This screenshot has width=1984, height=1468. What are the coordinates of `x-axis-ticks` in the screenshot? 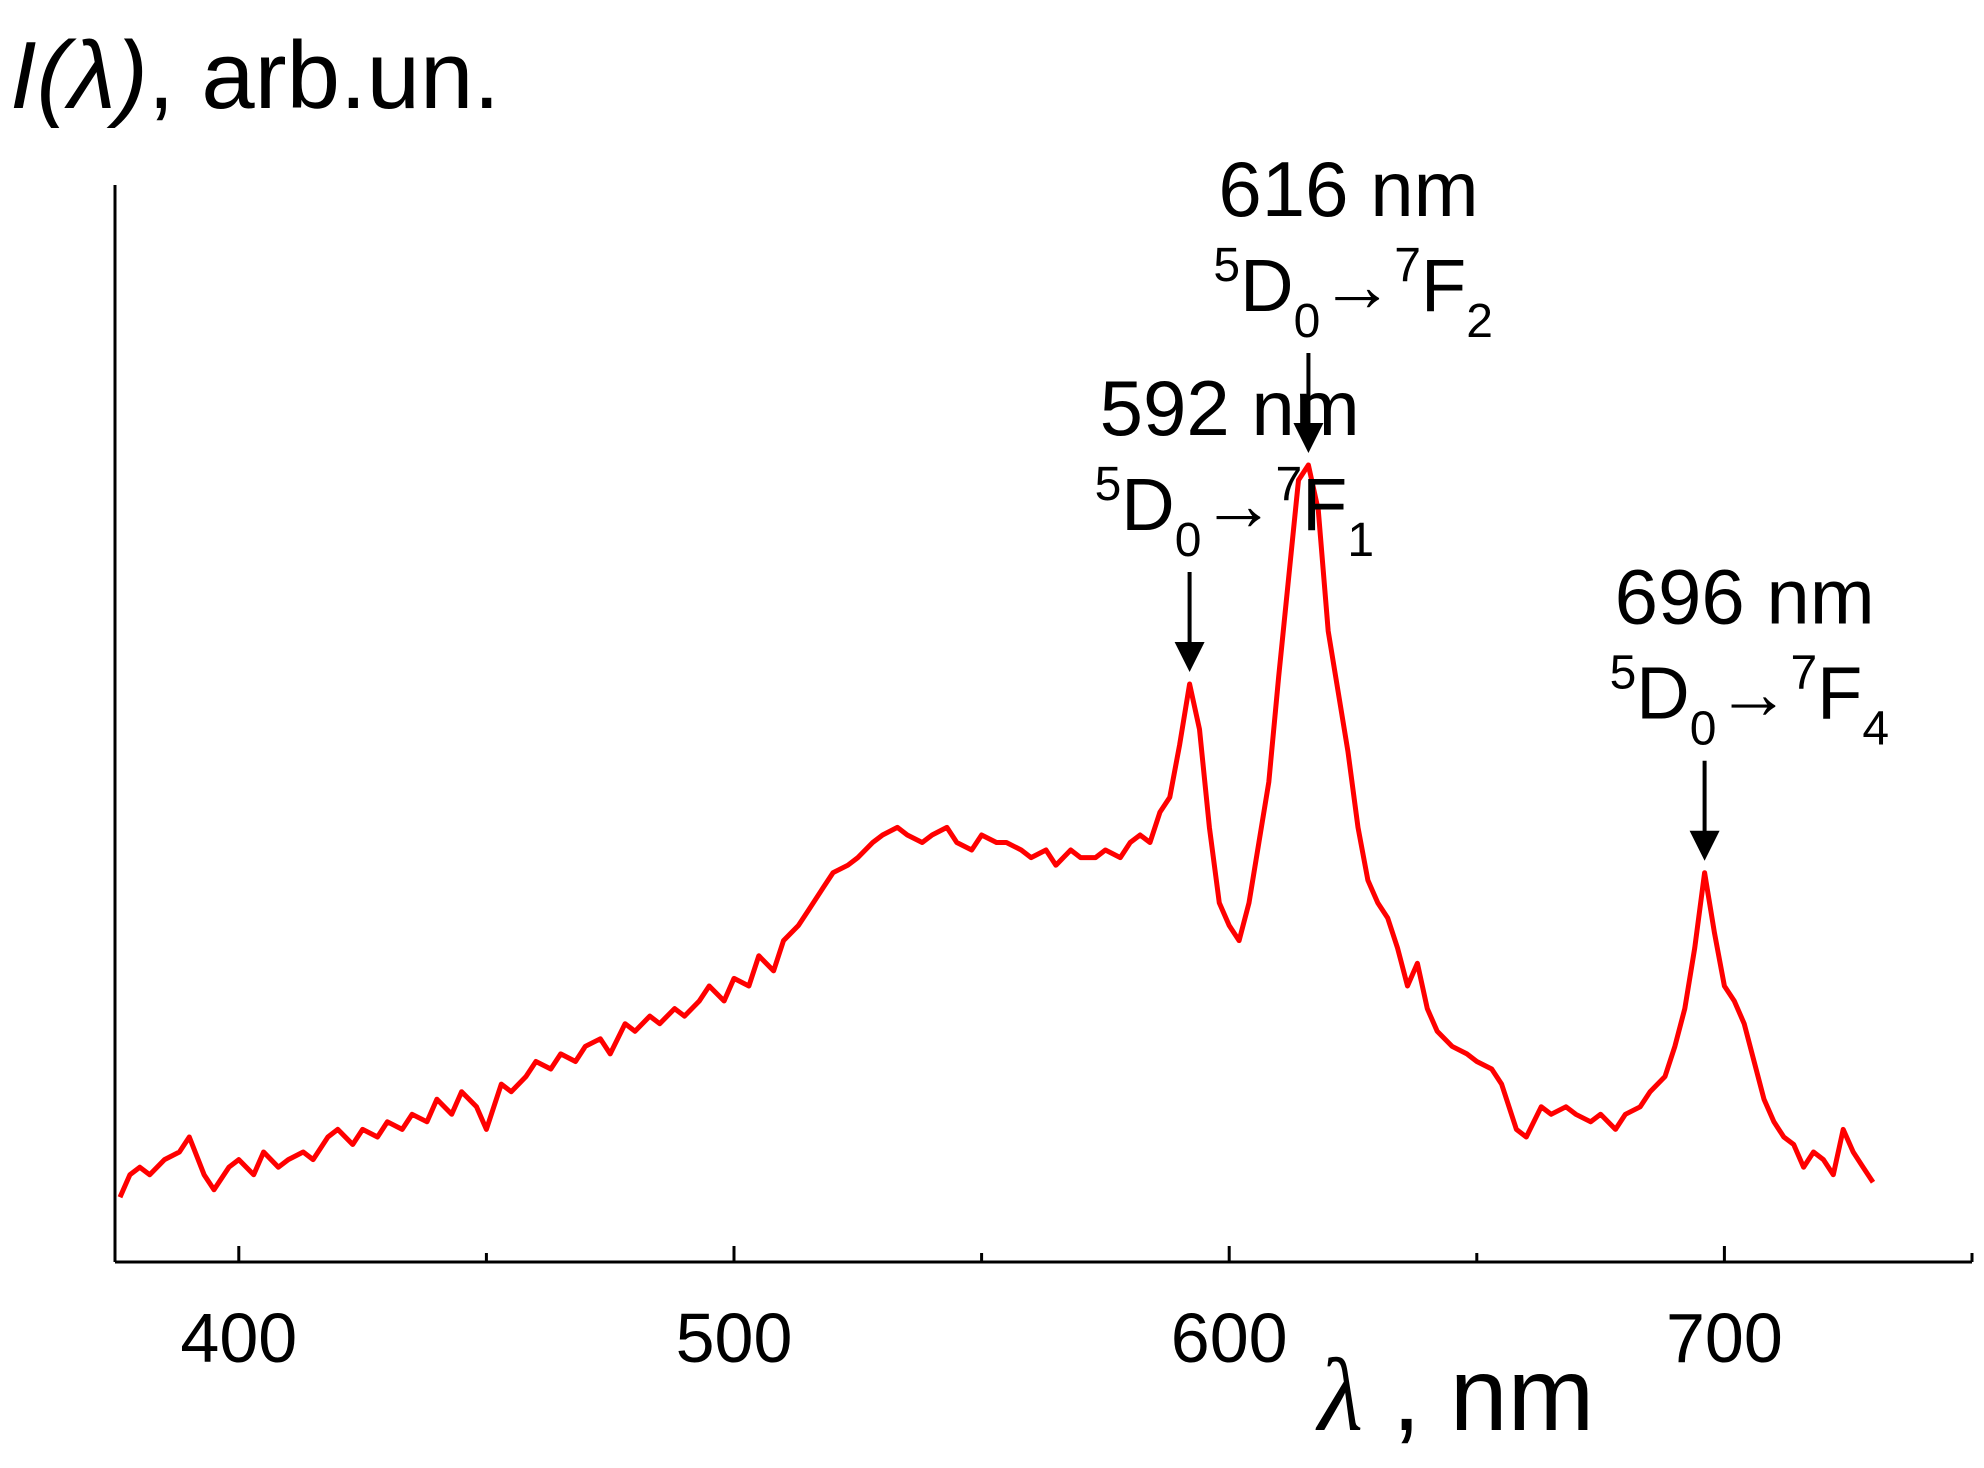 It's located at (1105, 1254).